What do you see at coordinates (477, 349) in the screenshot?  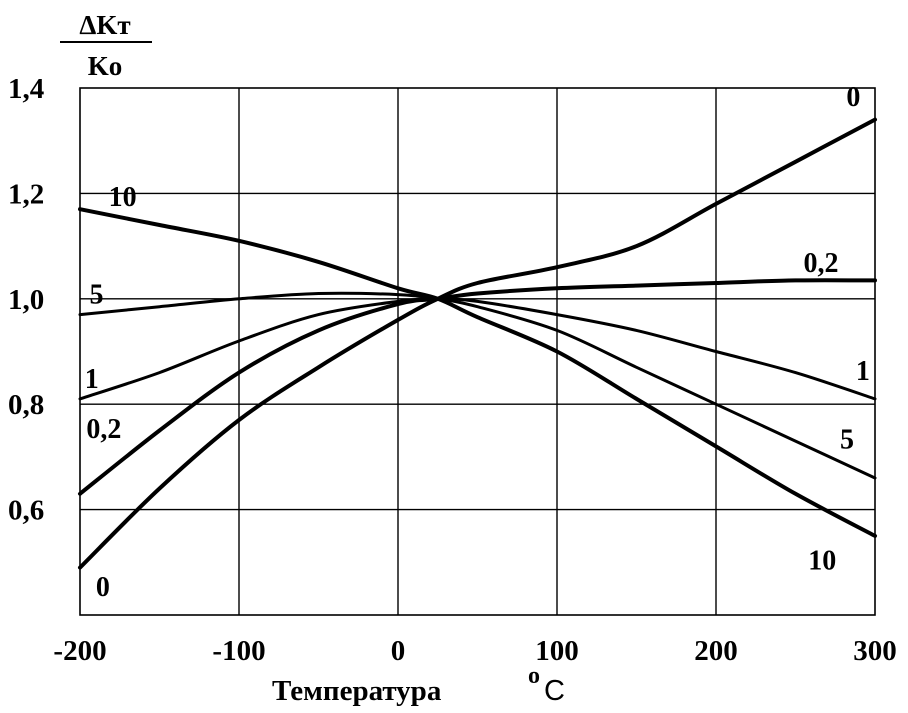 I see `series-line` at bounding box center [477, 349].